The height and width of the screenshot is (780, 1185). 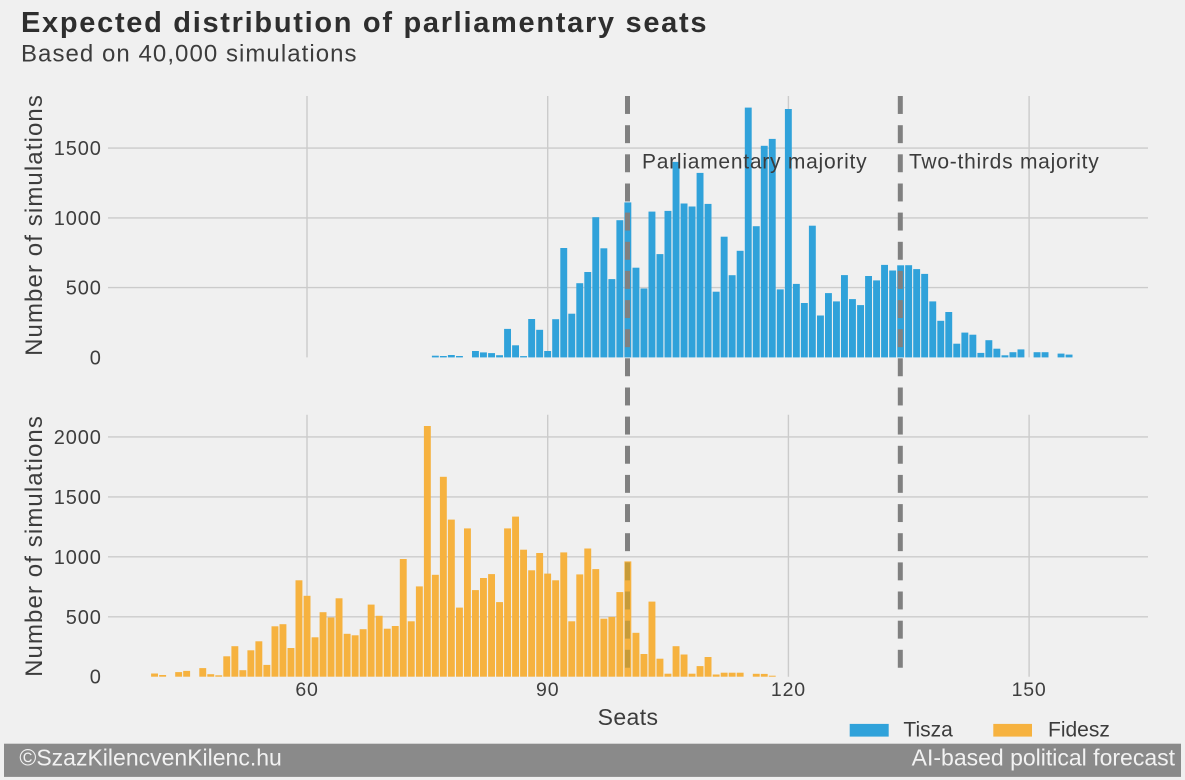 What do you see at coordinates (78, 438) in the screenshot?
I see `svg-text: 2000` at bounding box center [78, 438].